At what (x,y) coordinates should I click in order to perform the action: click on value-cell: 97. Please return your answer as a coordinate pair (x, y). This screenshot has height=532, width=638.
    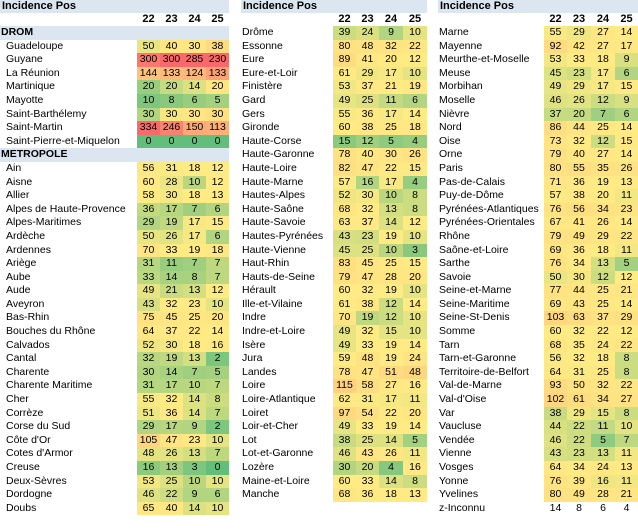
    Looking at the image, I should click on (344, 413).